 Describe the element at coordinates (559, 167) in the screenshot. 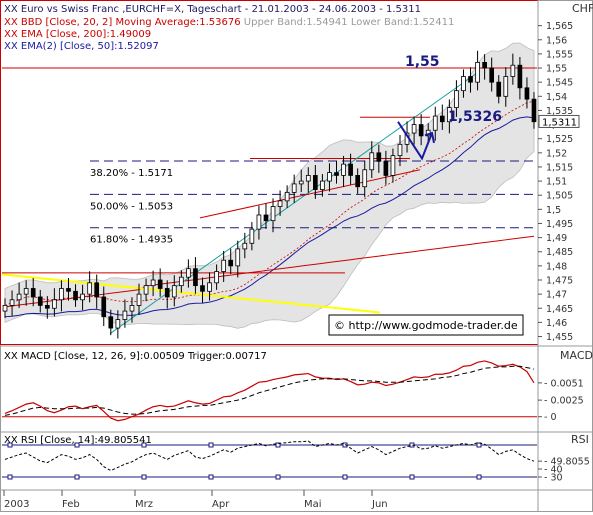

I see `price-tick-label: 1,515` at that location.